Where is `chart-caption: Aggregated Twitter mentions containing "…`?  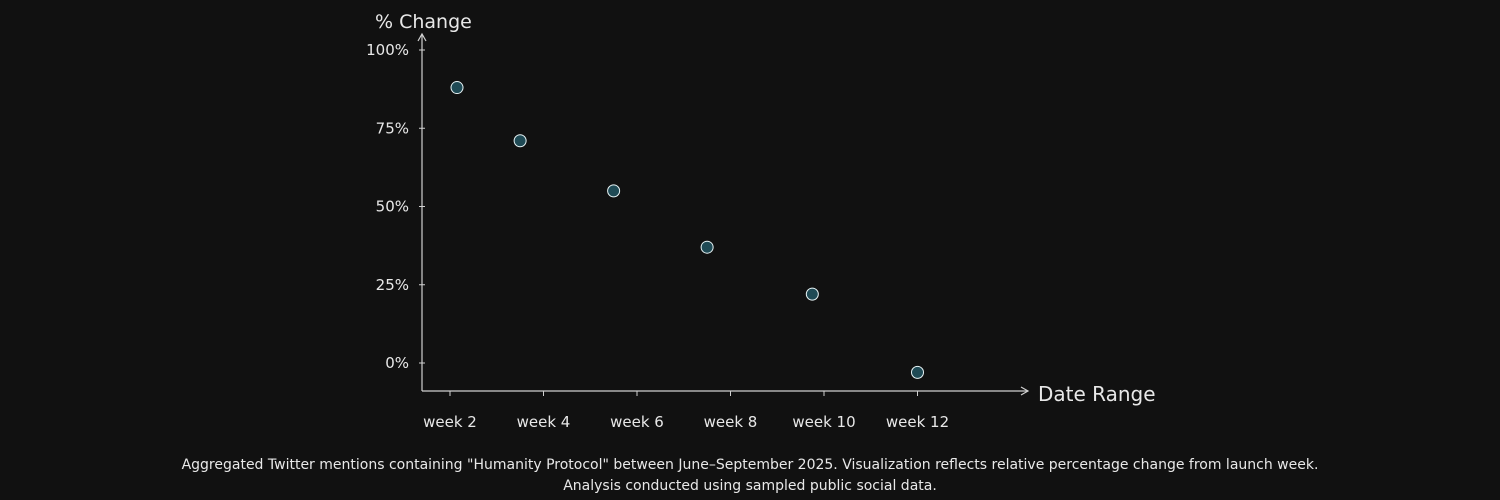 chart-caption: Aggregated Twitter mentions containing "… is located at coordinates (750, 476).